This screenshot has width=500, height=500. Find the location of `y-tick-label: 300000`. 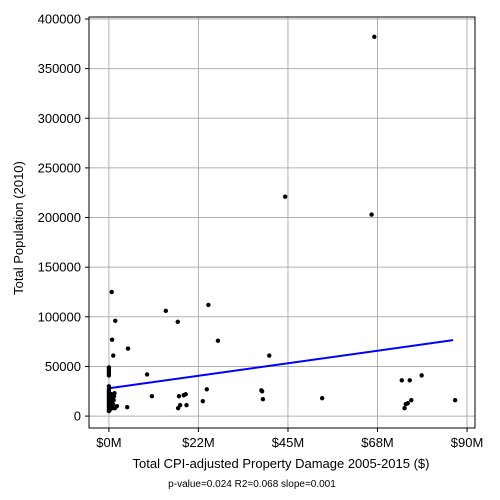

y-tick-label: 300000 is located at coordinates (59, 118).